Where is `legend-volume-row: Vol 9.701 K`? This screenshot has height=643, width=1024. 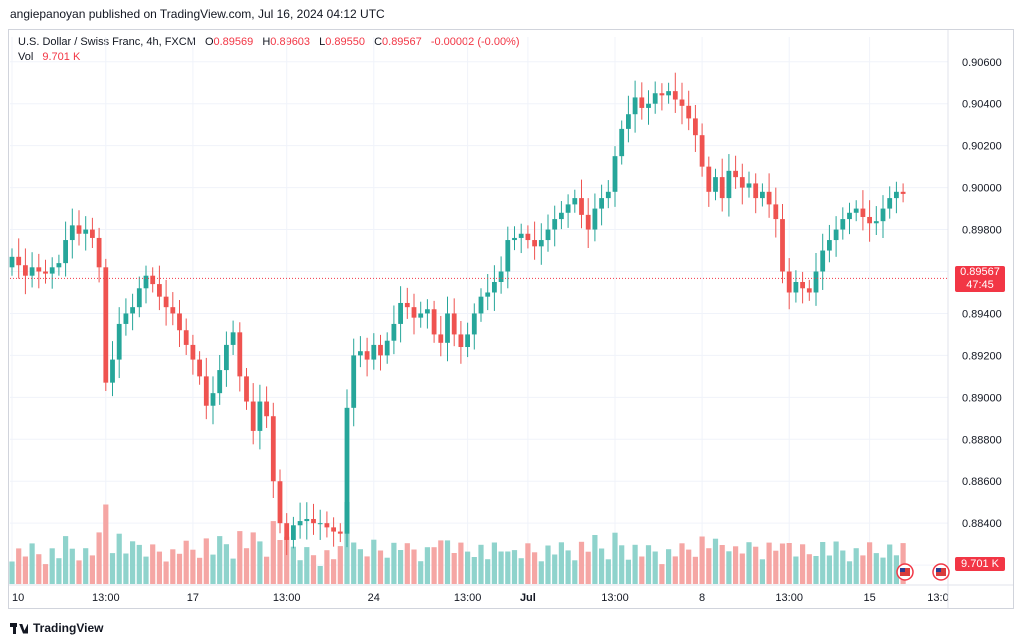
legend-volume-row: Vol 9.701 K is located at coordinates (269, 57).